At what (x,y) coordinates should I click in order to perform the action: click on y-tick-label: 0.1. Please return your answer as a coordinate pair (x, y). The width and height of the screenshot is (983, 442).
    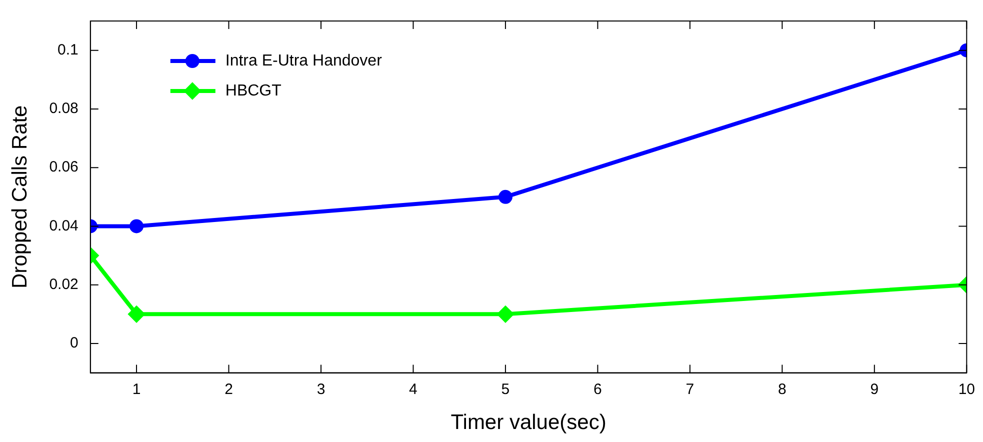
    Looking at the image, I should click on (68, 49).